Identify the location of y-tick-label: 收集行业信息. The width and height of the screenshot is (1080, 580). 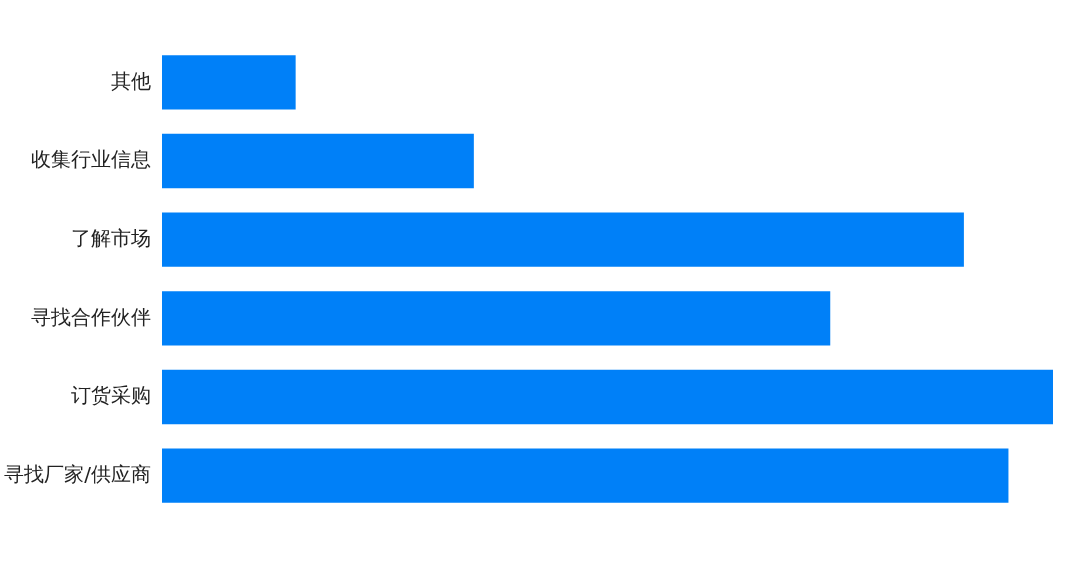
(91, 159).